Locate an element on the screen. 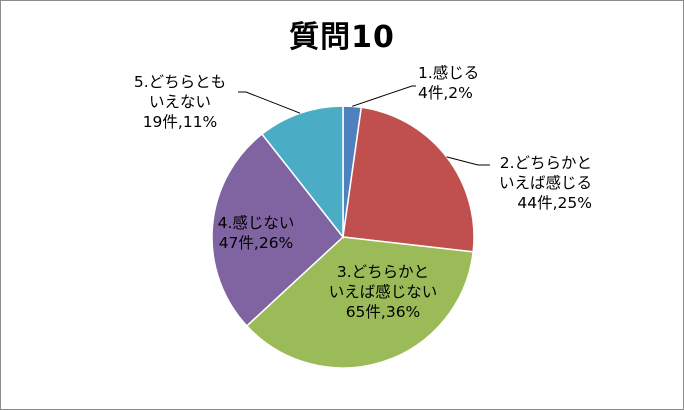 The height and width of the screenshot is (410, 684). slice-label-4-line-1: 4.感じない is located at coordinates (256, 223).